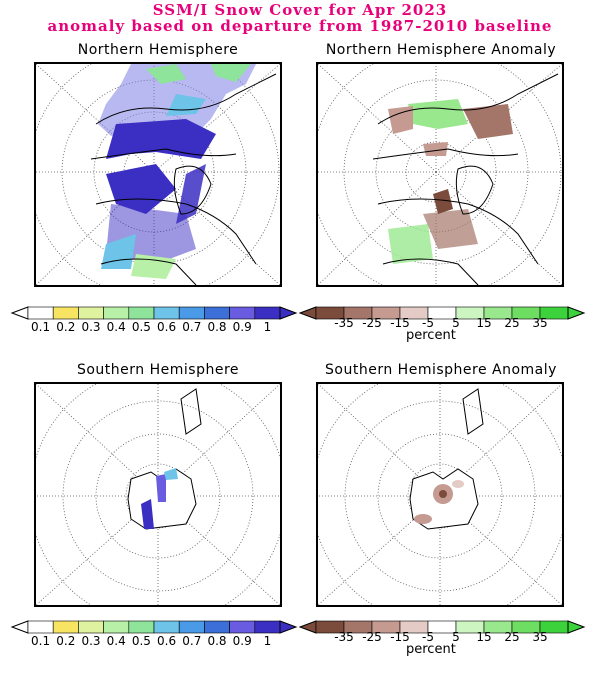  I want to click on cover-colorbar-bottom, so click(154, 627).